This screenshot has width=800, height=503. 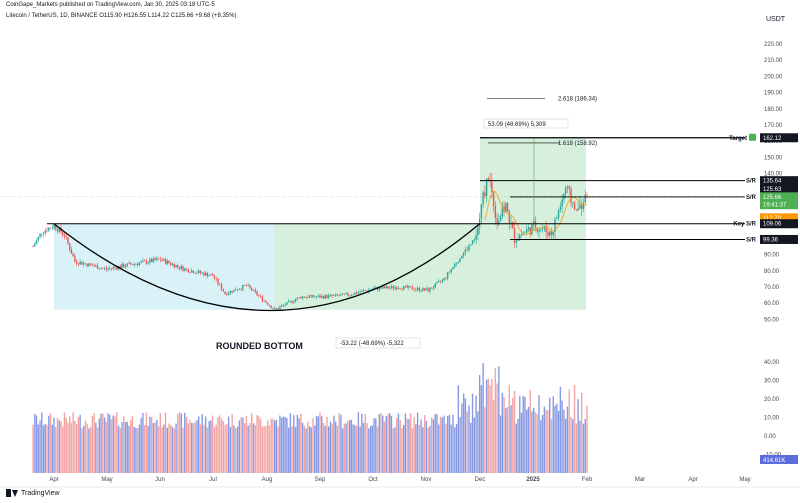 What do you see at coordinates (779, 205) in the screenshot?
I see `price-badge` at bounding box center [779, 205].